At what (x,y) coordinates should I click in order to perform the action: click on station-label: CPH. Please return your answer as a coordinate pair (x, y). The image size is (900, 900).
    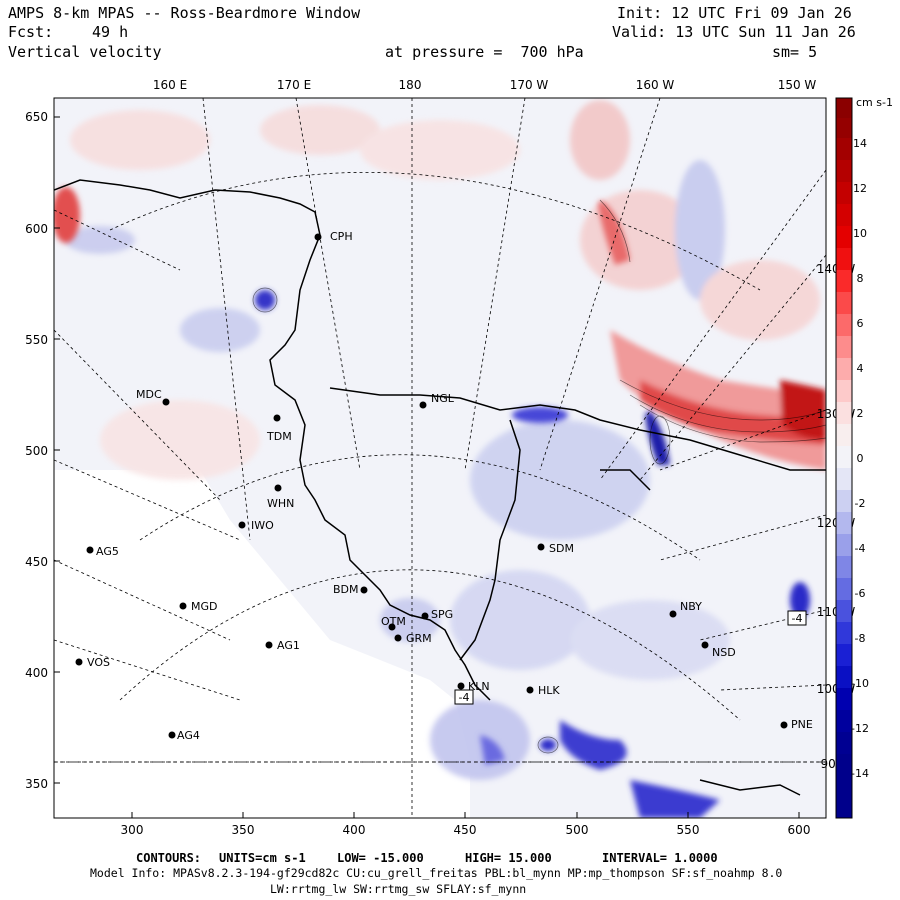
    Looking at the image, I should click on (341, 236).